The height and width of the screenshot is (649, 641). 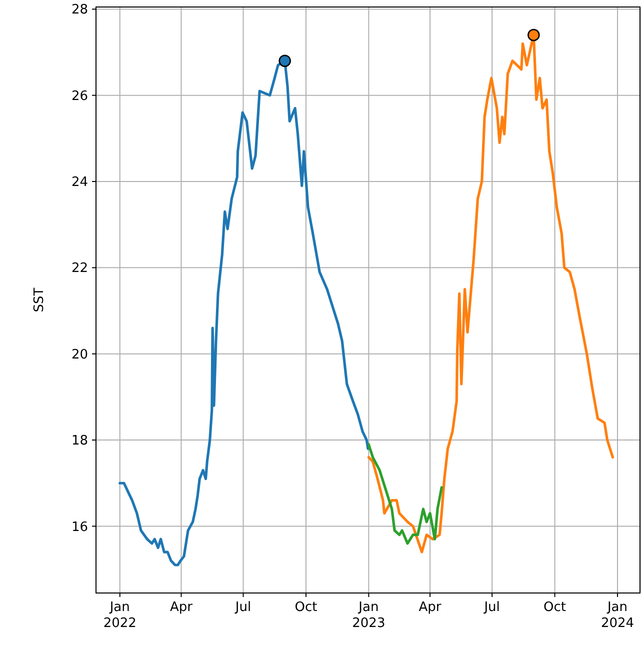 I want to click on x-tick-label: Jan 2023, so click(x=369, y=615).